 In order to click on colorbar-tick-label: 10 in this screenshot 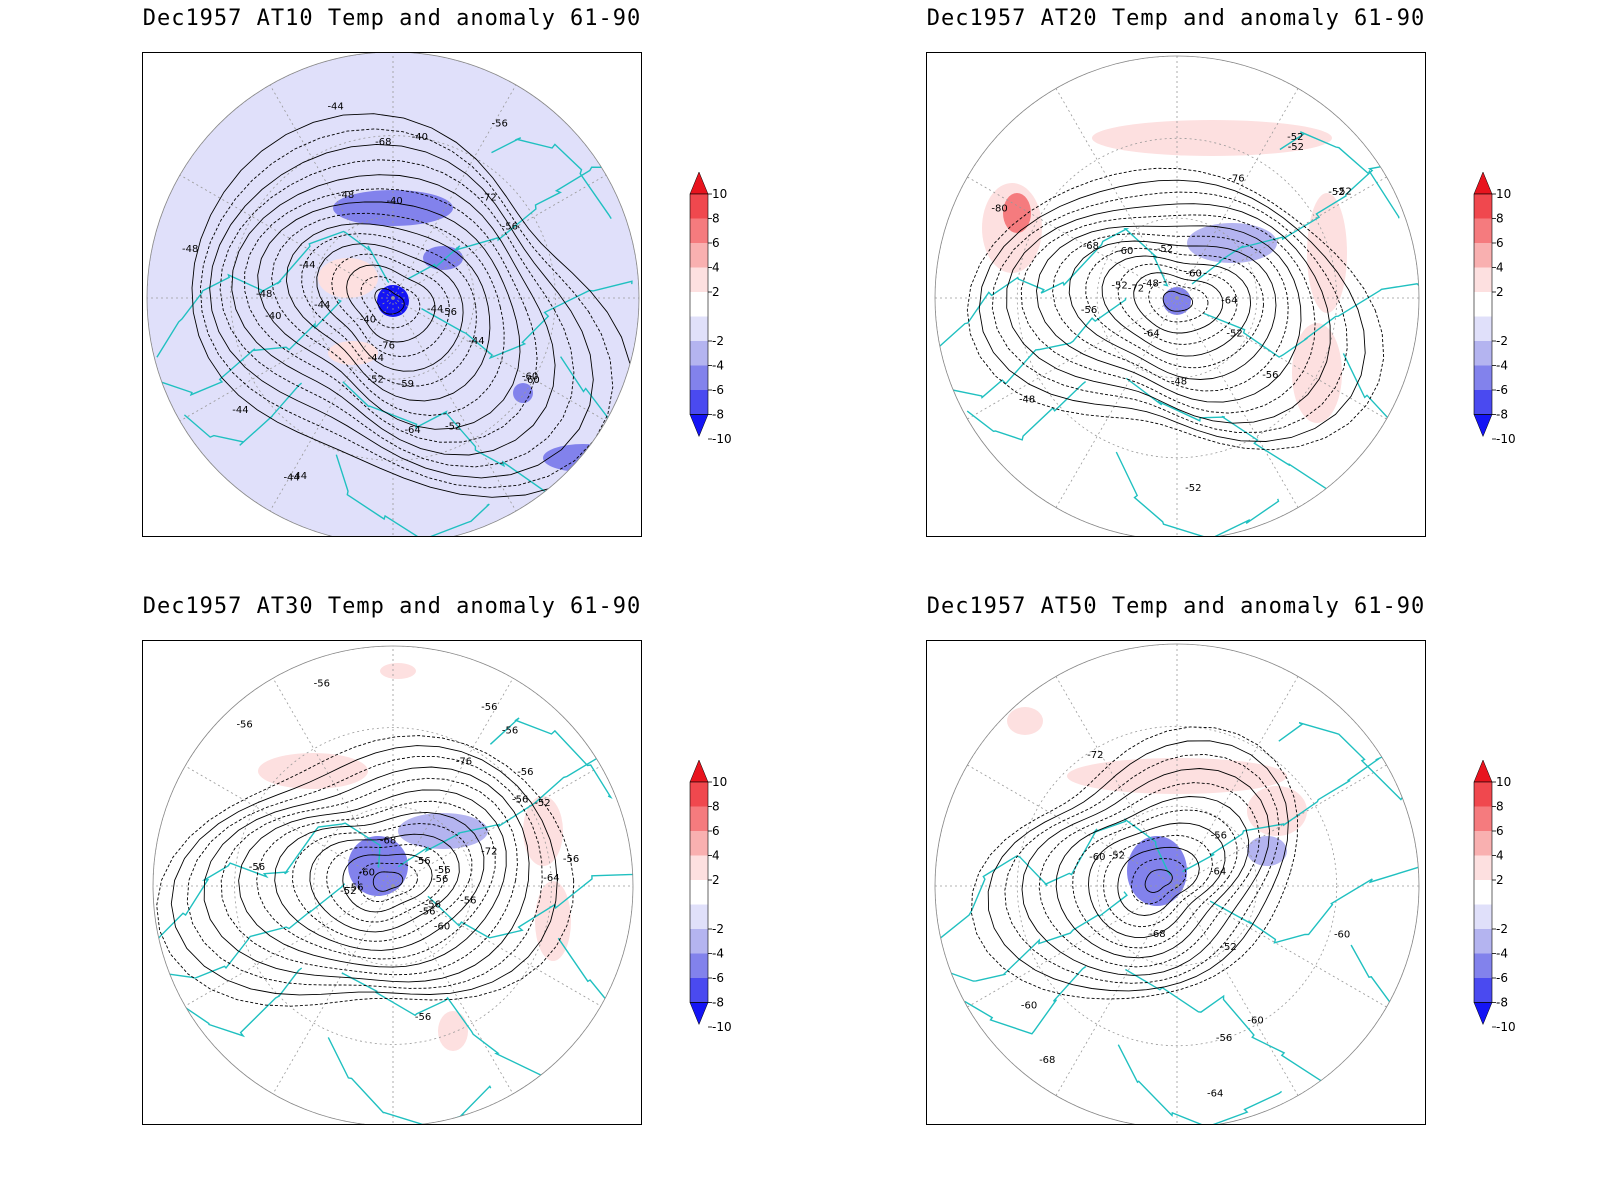, I will do `click(719, 782)`.